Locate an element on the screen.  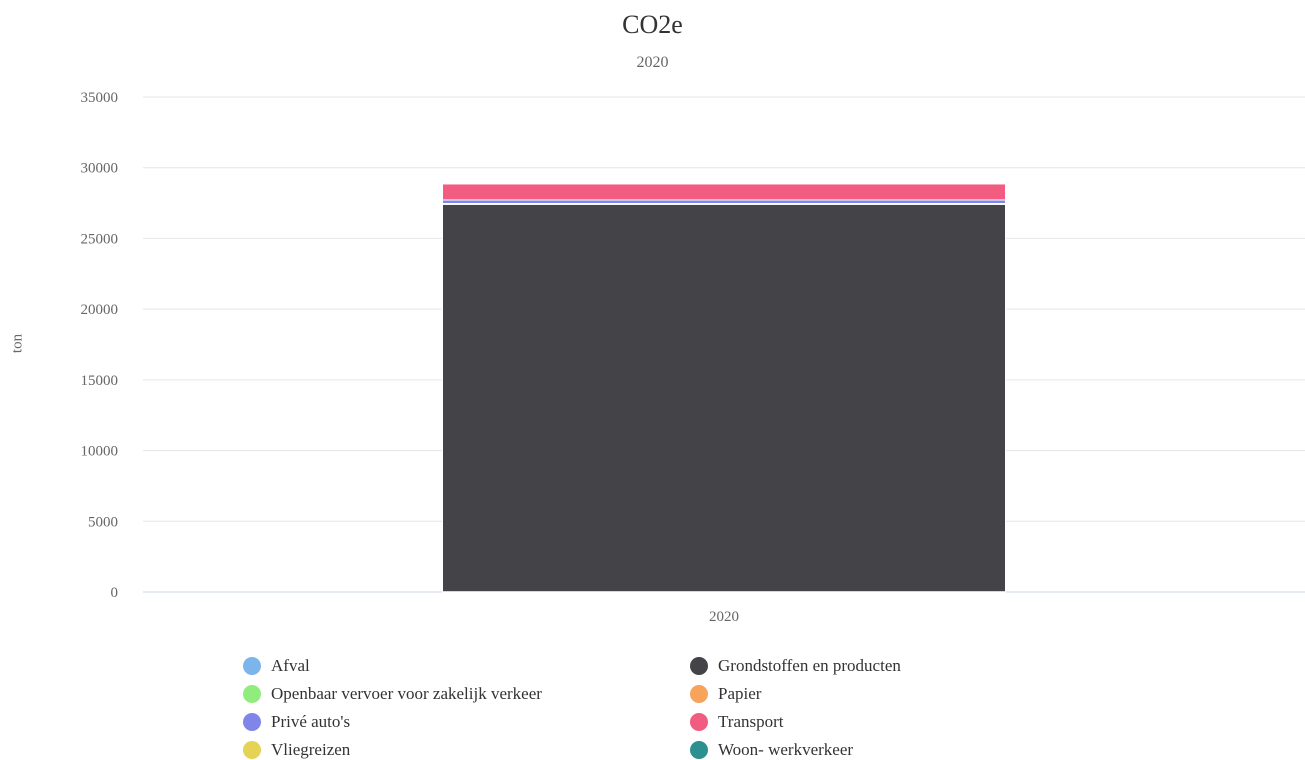
x-tick-label: 2020 is located at coordinates (724, 617).